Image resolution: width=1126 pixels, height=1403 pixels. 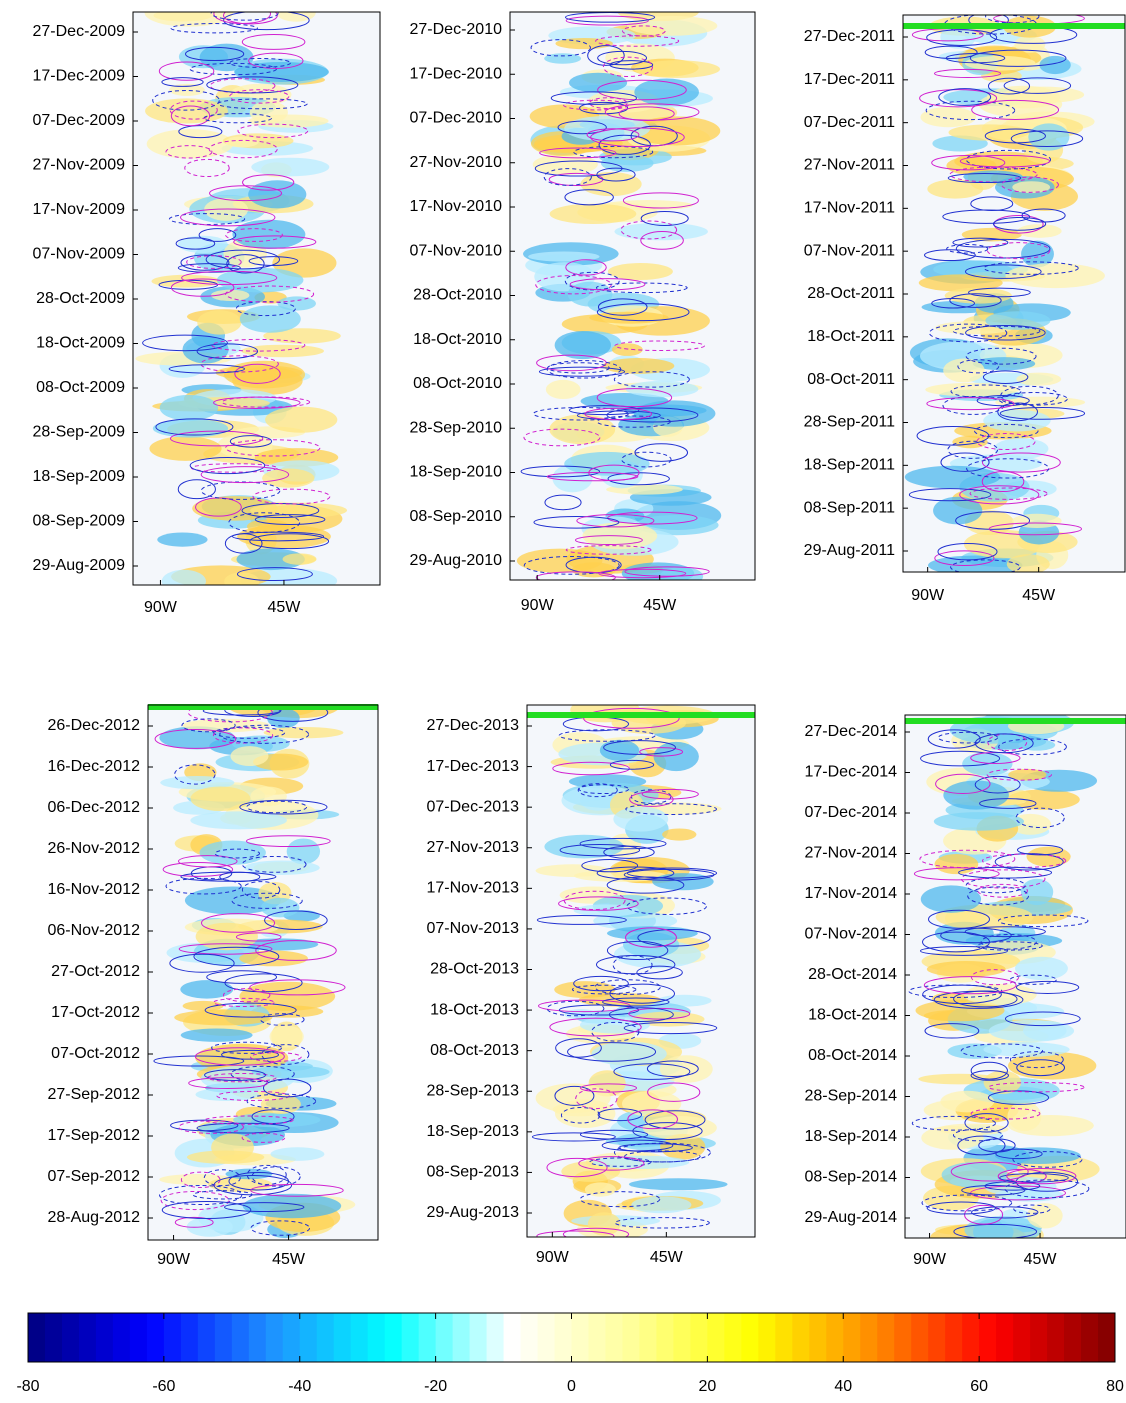 I want to click on y-tick-label: 27-Oct-2012, so click(x=95, y=971).